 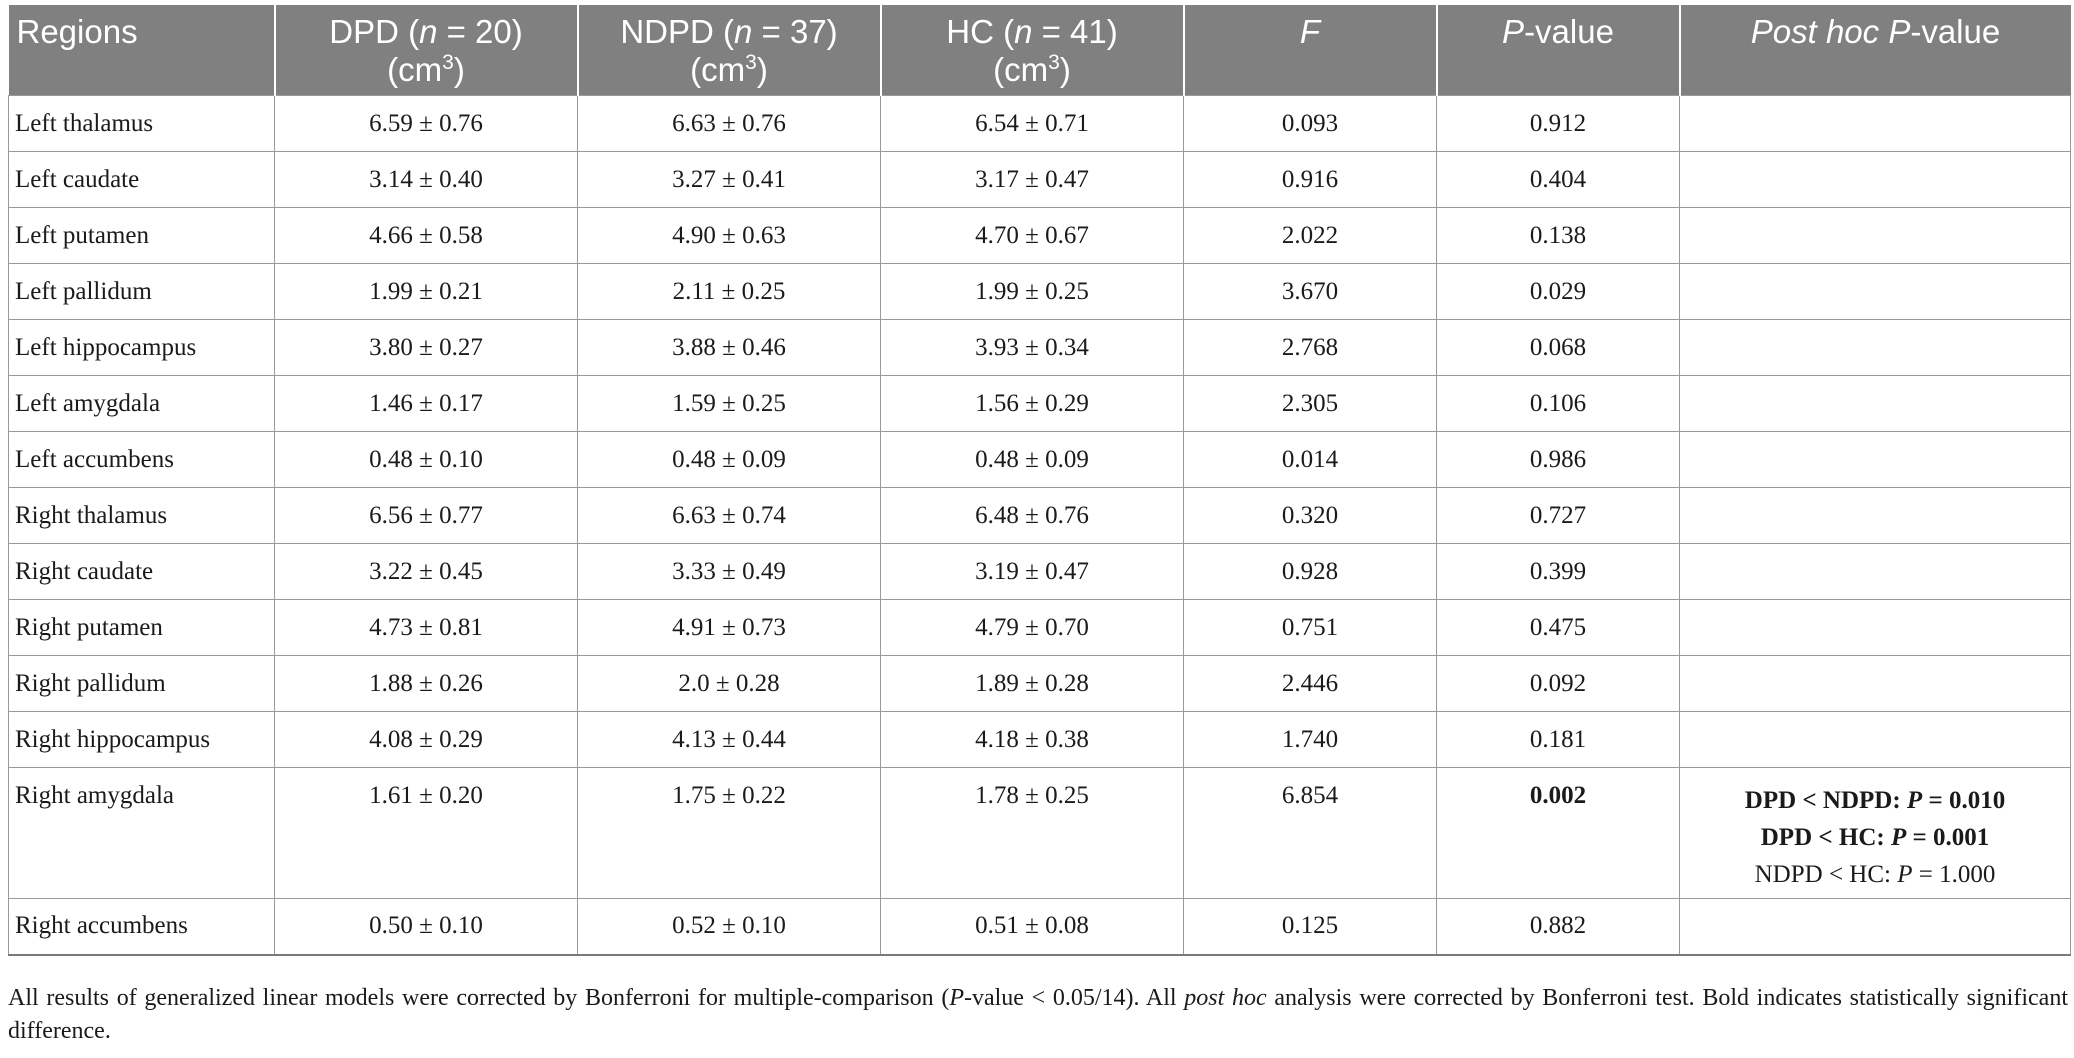 What do you see at coordinates (141, 347) in the screenshot?
I see `cell-region: Left hippocampus` at bounding box center [141, 347].